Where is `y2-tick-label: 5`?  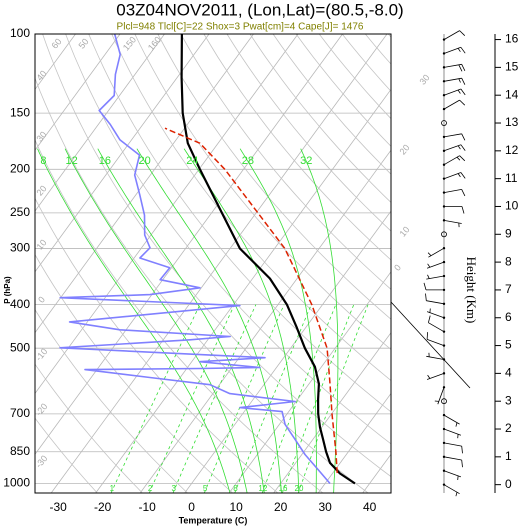 y2-tick-label: 5 is located at coordinates (508, 345).